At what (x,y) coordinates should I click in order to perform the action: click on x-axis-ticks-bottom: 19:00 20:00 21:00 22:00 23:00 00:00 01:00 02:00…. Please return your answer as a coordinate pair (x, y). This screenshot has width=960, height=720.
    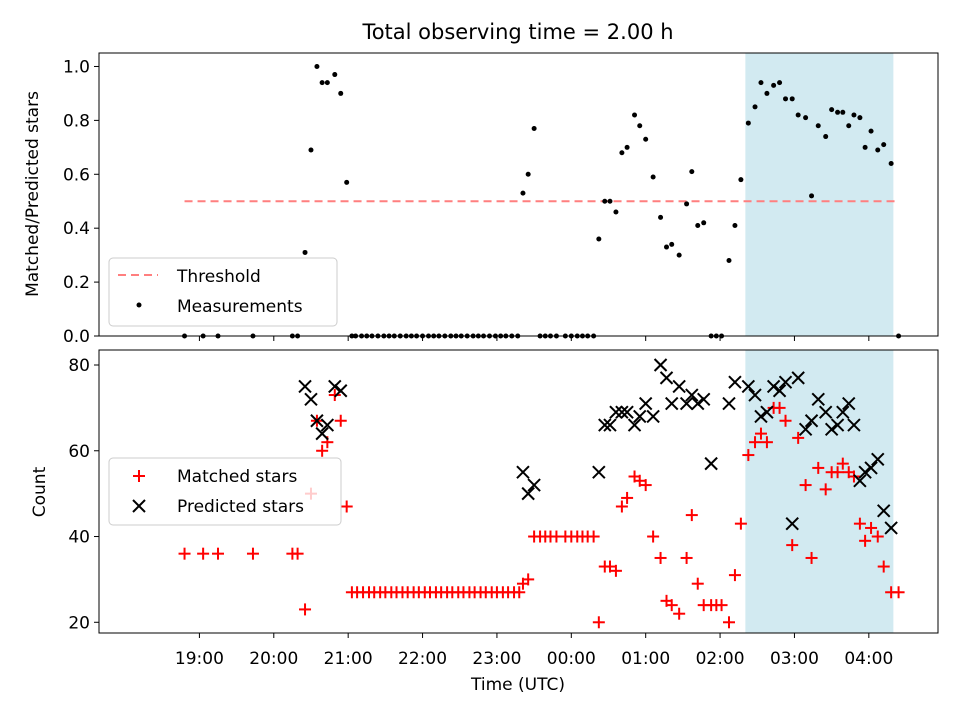
    Looking at the image, I should click on (534, 651).